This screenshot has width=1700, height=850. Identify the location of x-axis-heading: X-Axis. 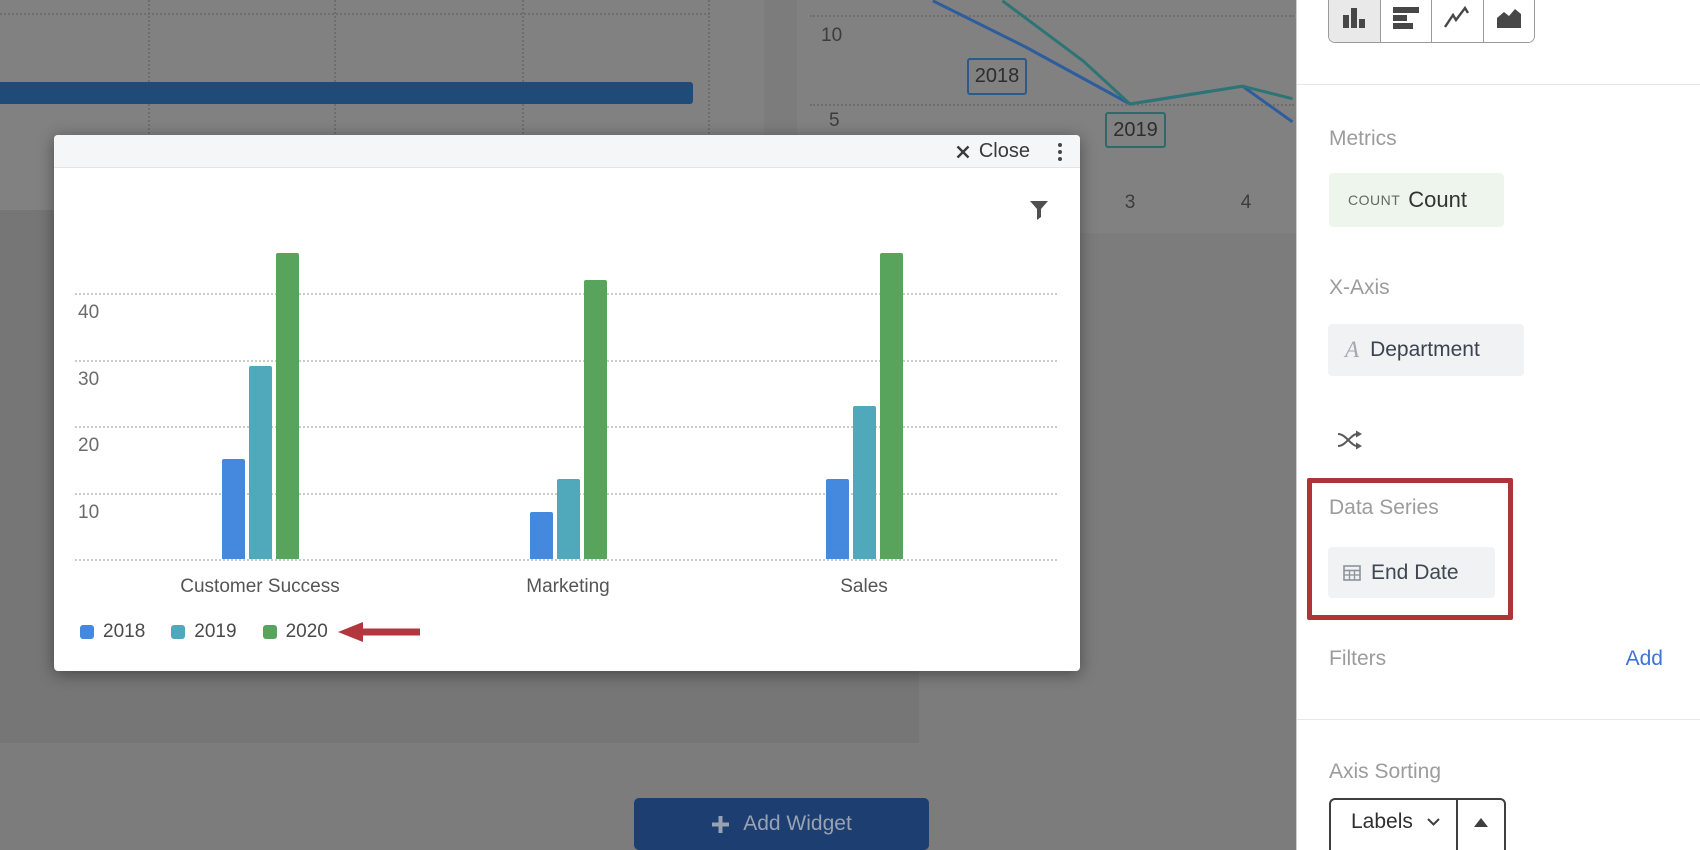
(1359, 287).